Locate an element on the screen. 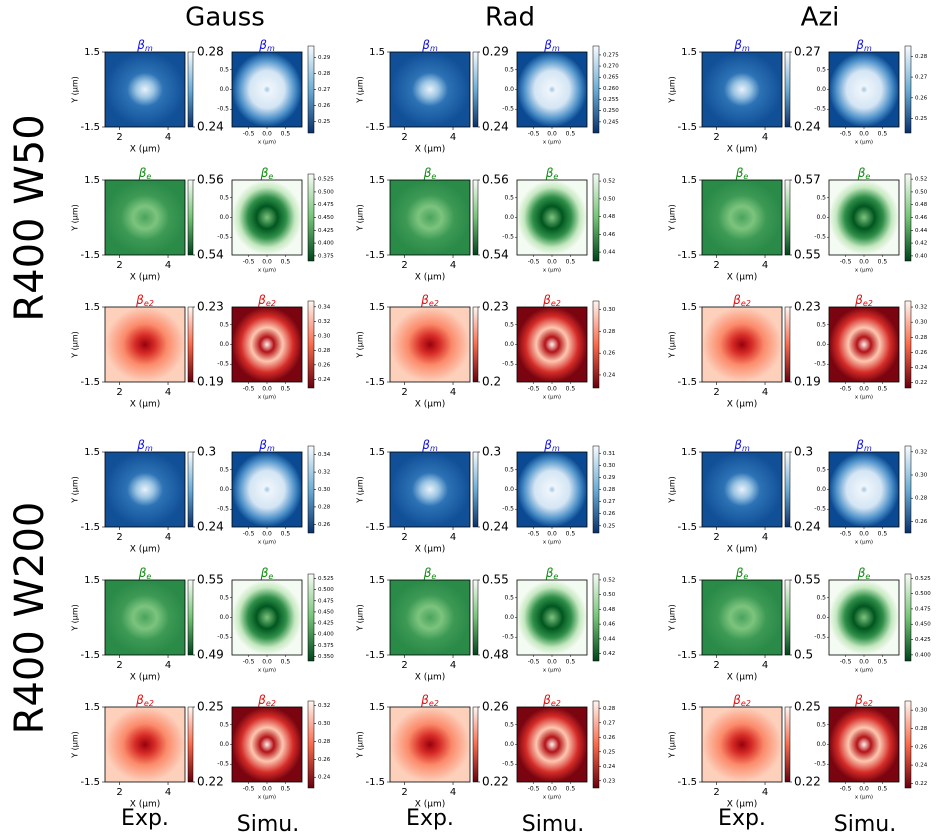  column-title: Rad is located at coordinates (510, 18).